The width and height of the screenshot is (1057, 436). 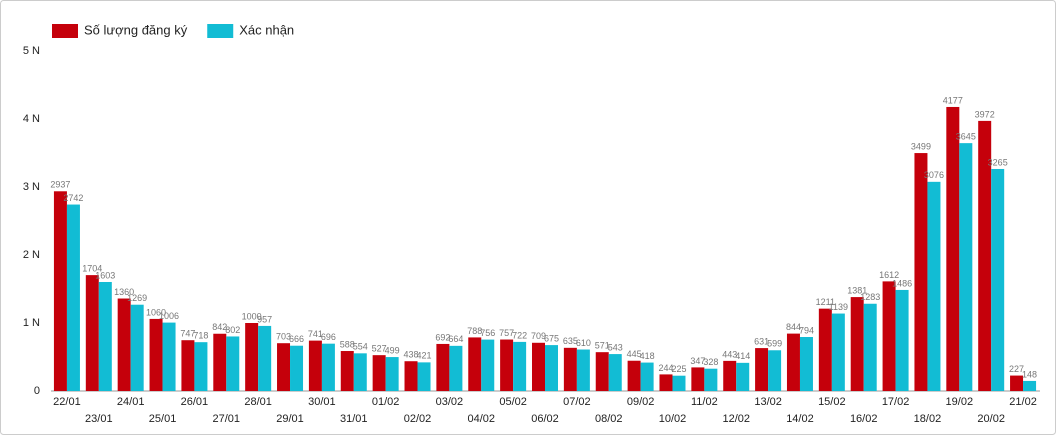 What do you see at coordinates (678, 369) in the screenshot?
I see `value-label: 225` at bounding box center [678, 369].